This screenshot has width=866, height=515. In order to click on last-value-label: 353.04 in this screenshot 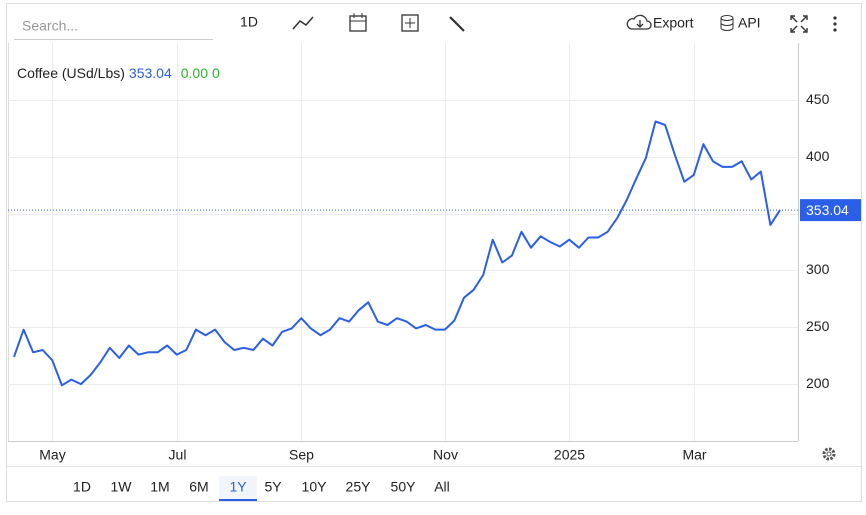, I will do `click(827, 210)`.